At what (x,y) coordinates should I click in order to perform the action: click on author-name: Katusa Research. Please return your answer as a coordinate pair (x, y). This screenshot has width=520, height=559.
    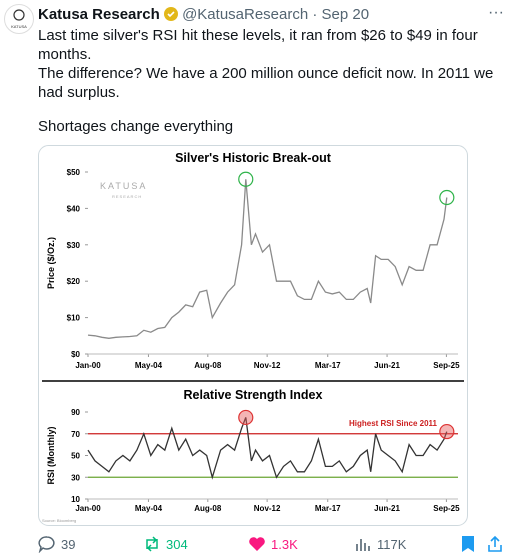
    Looking at the image, I should click on (99, 14).